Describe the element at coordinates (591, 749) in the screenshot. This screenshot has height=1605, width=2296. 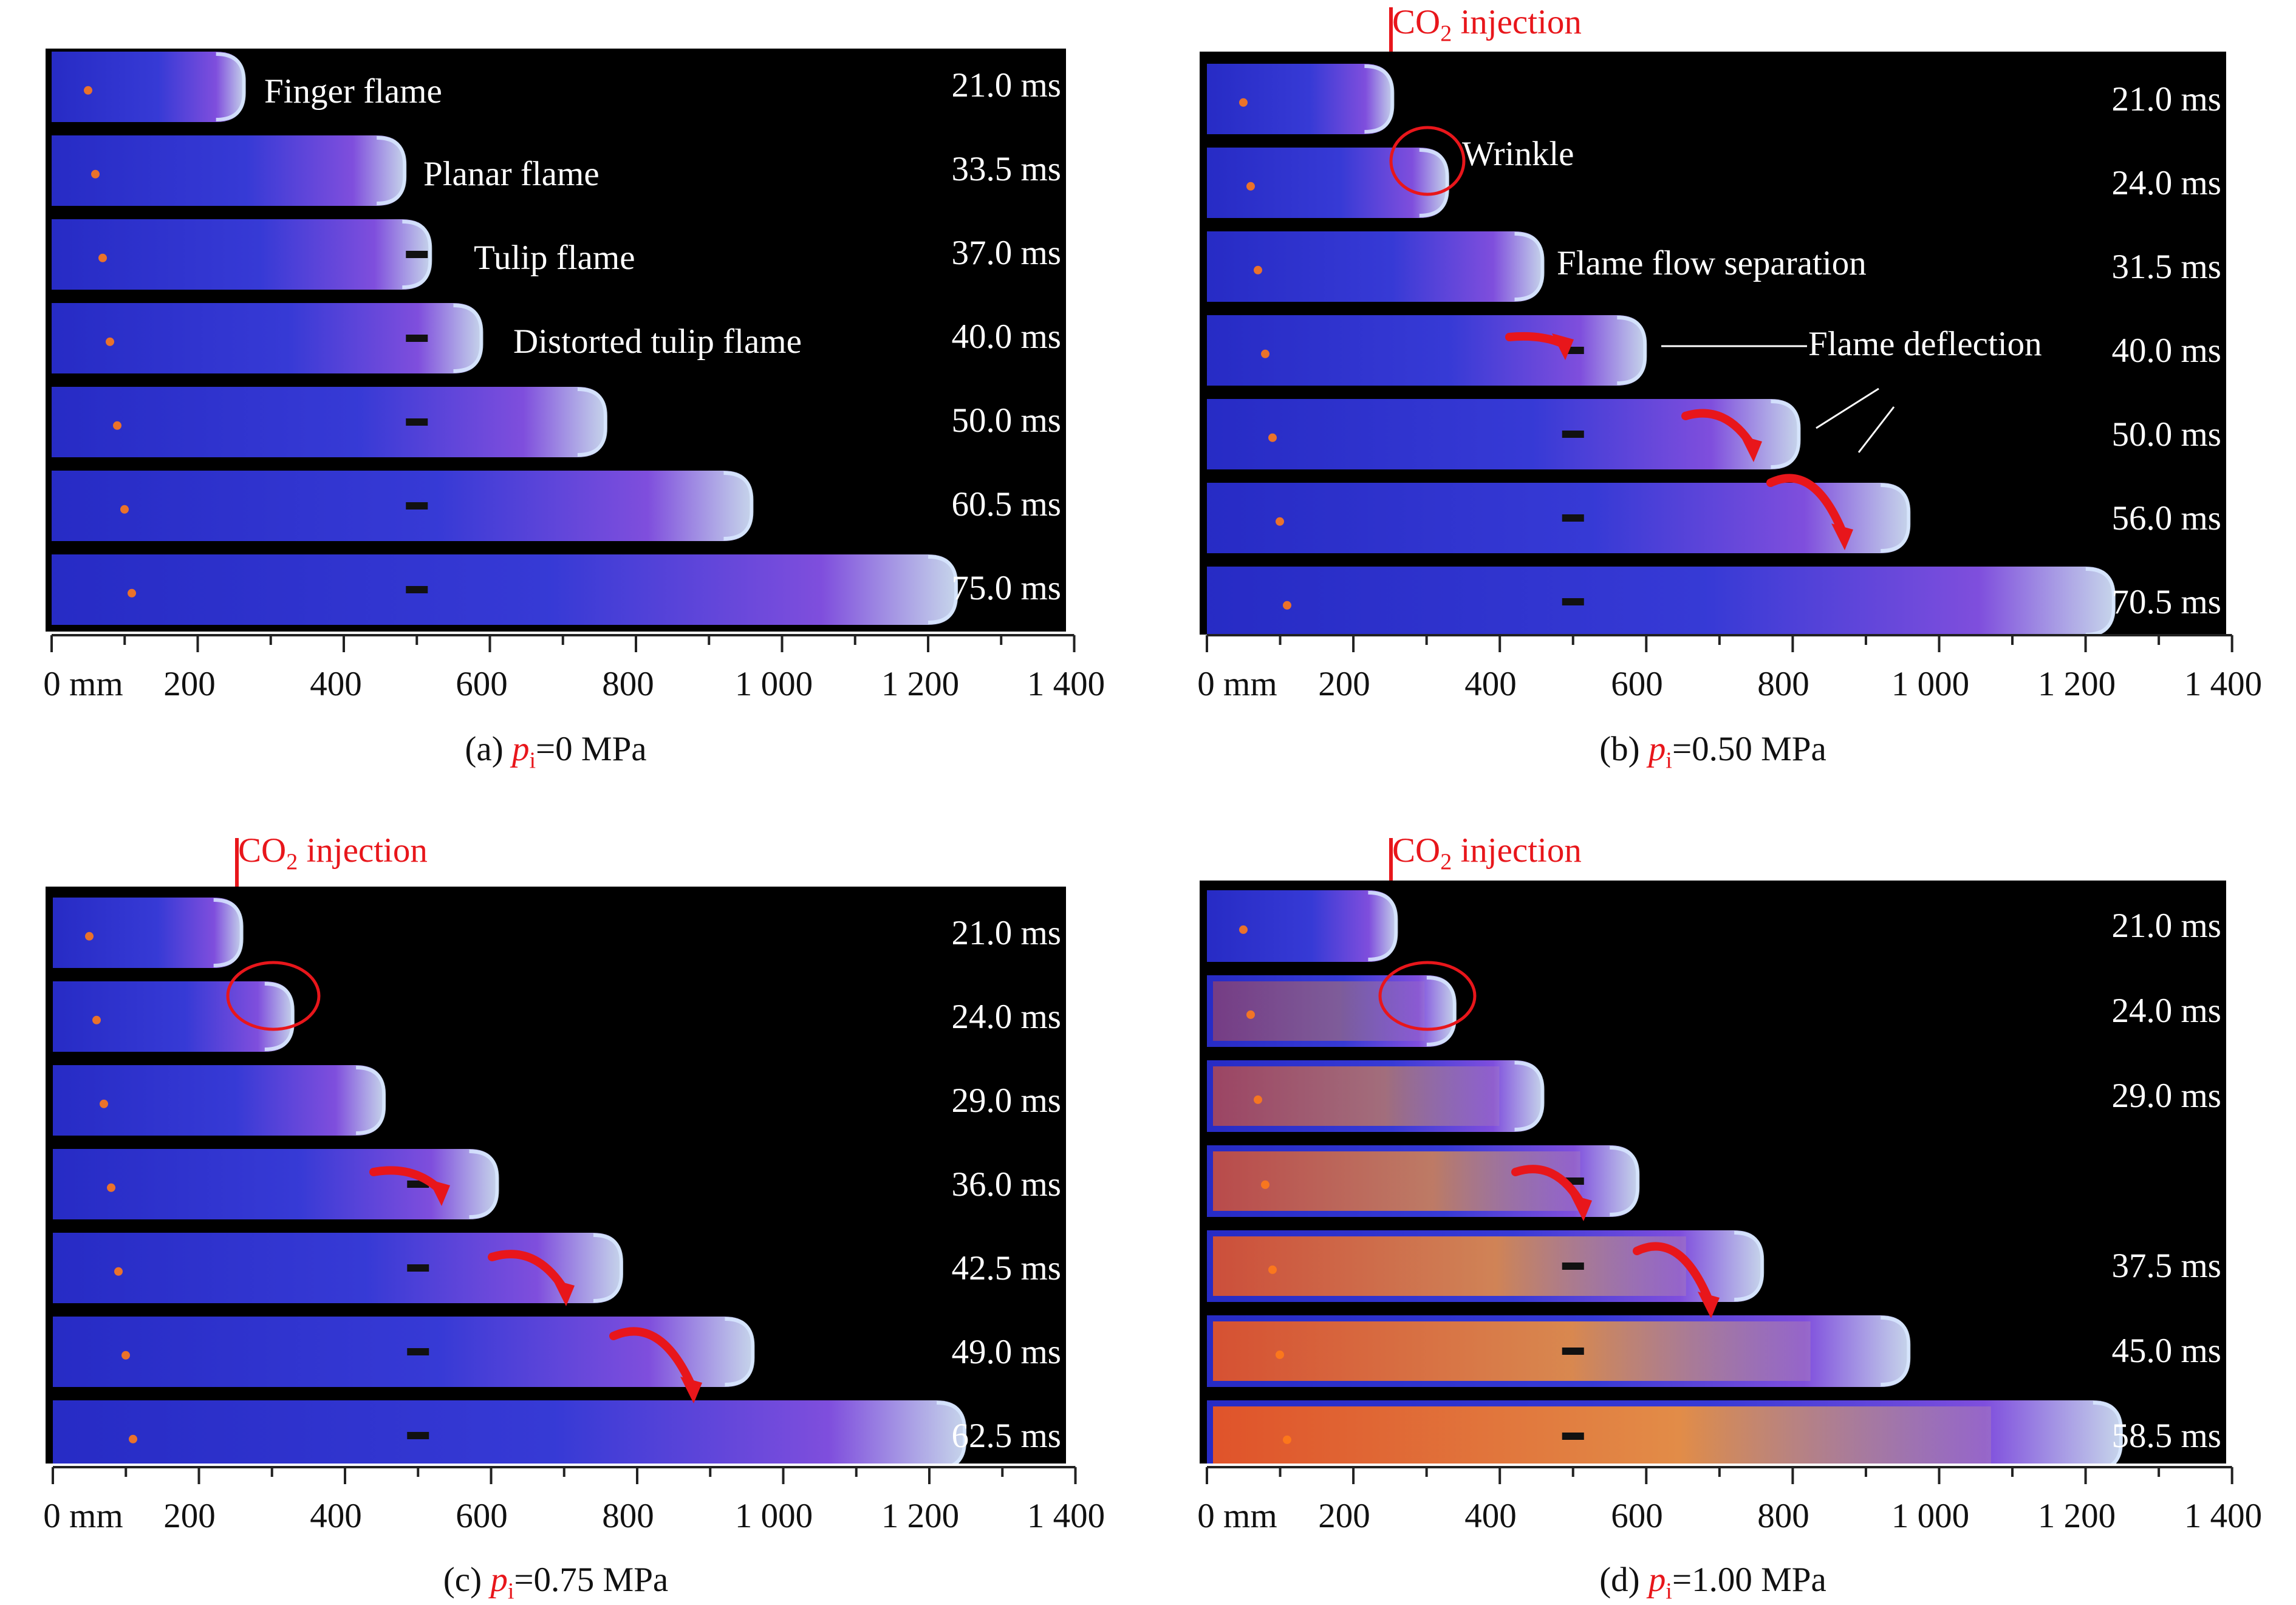
I see `caption-value: =0 MPa` at that location.